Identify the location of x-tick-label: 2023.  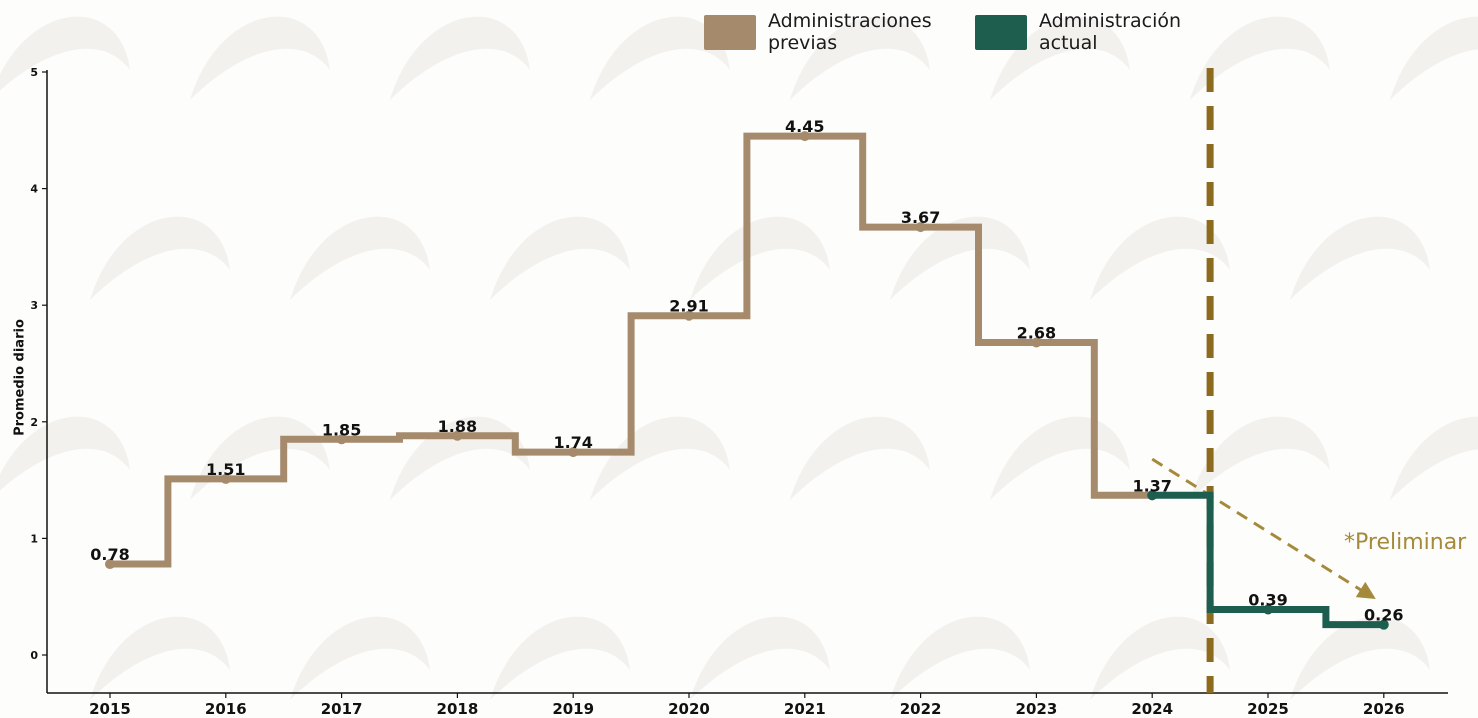
(1037, 709).